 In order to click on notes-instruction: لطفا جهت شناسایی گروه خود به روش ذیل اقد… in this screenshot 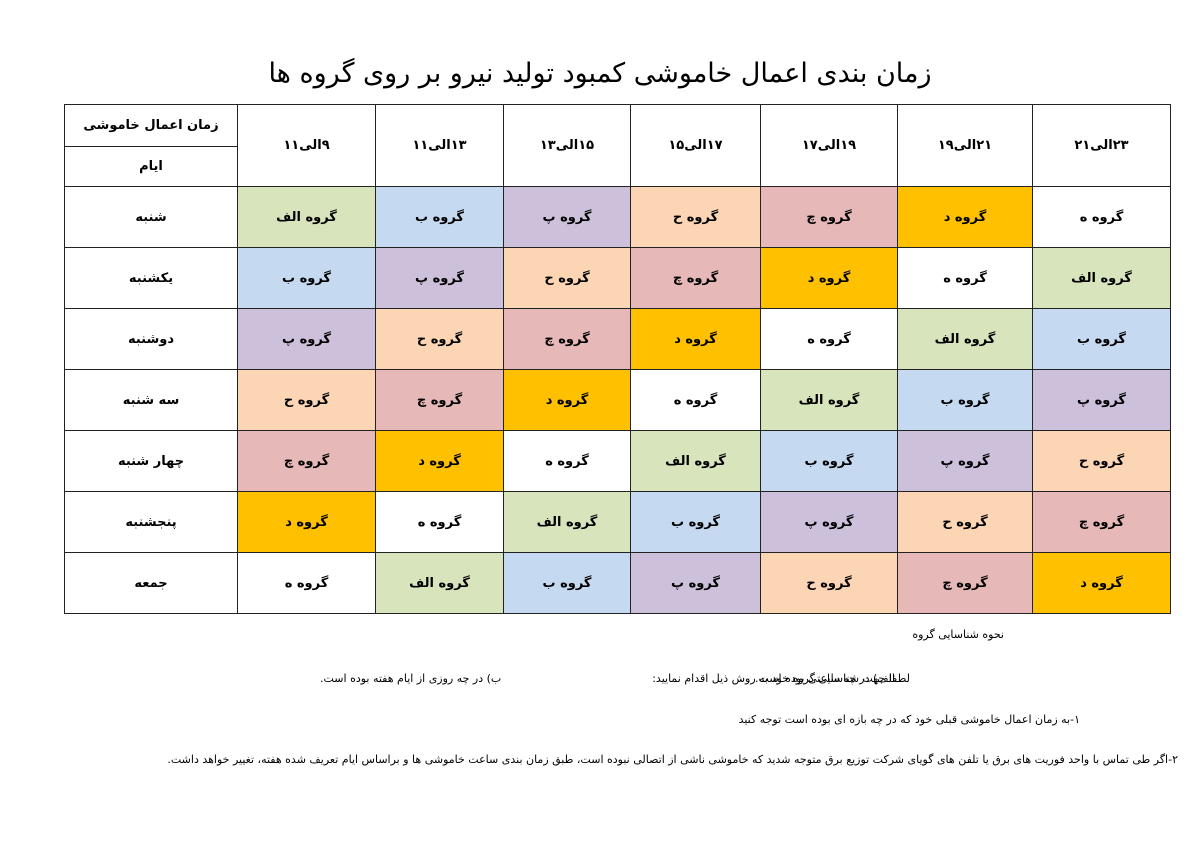, I will do `click(781, 678)`.